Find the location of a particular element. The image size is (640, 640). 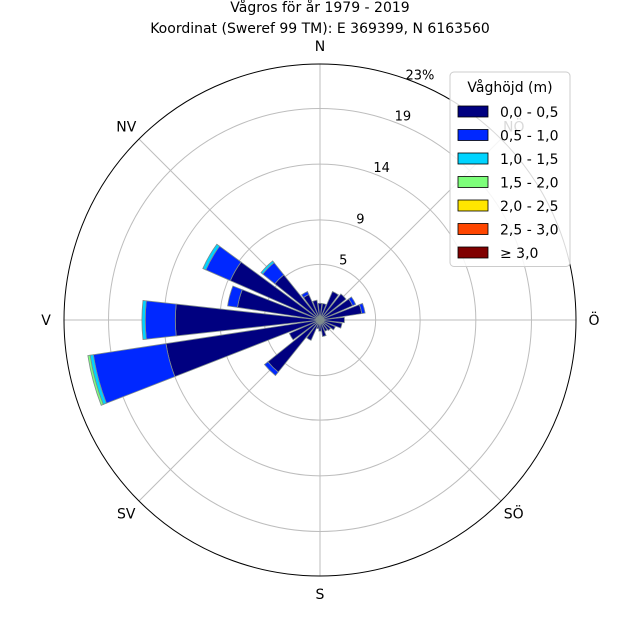

direction-label: S is located at coordinates (320, 595).